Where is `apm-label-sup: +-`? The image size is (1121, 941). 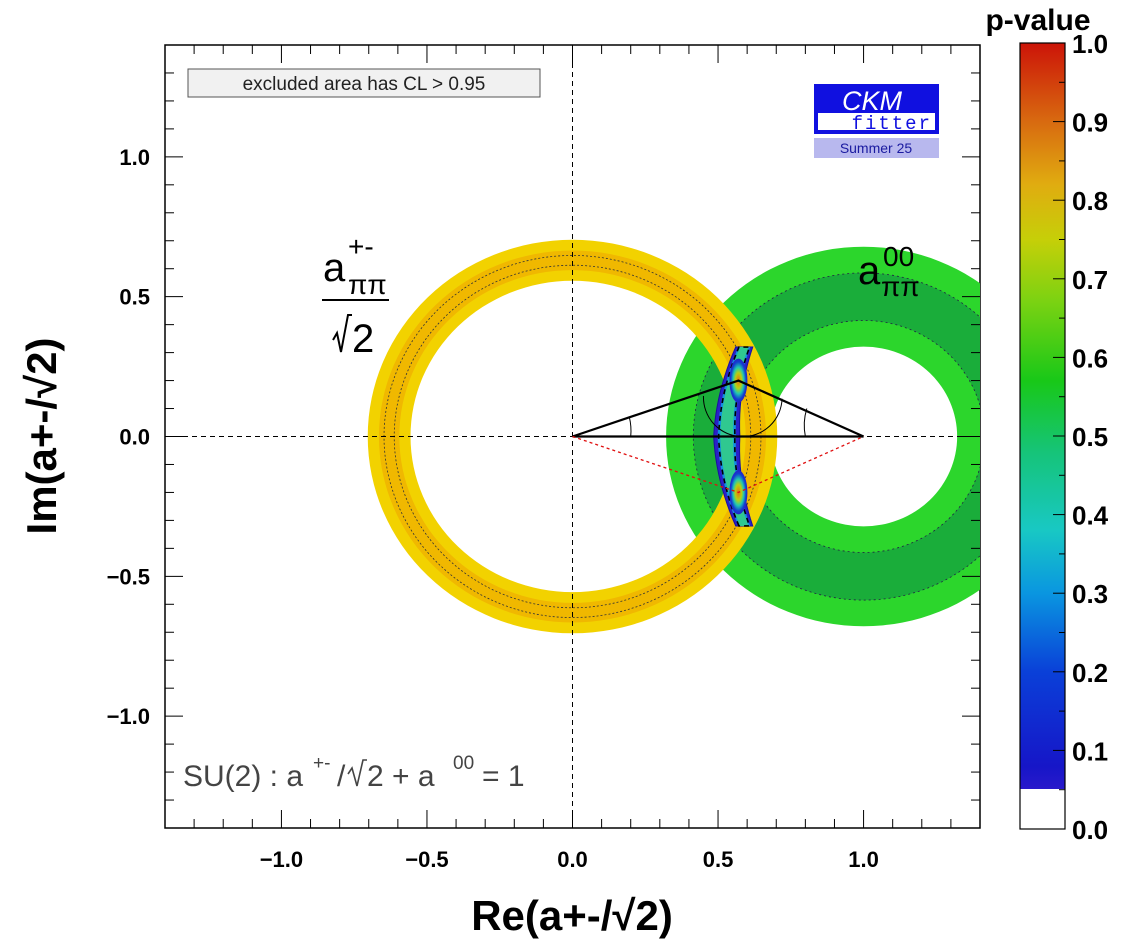
apm-label-sup: +- is located at coordinates (361, 246).